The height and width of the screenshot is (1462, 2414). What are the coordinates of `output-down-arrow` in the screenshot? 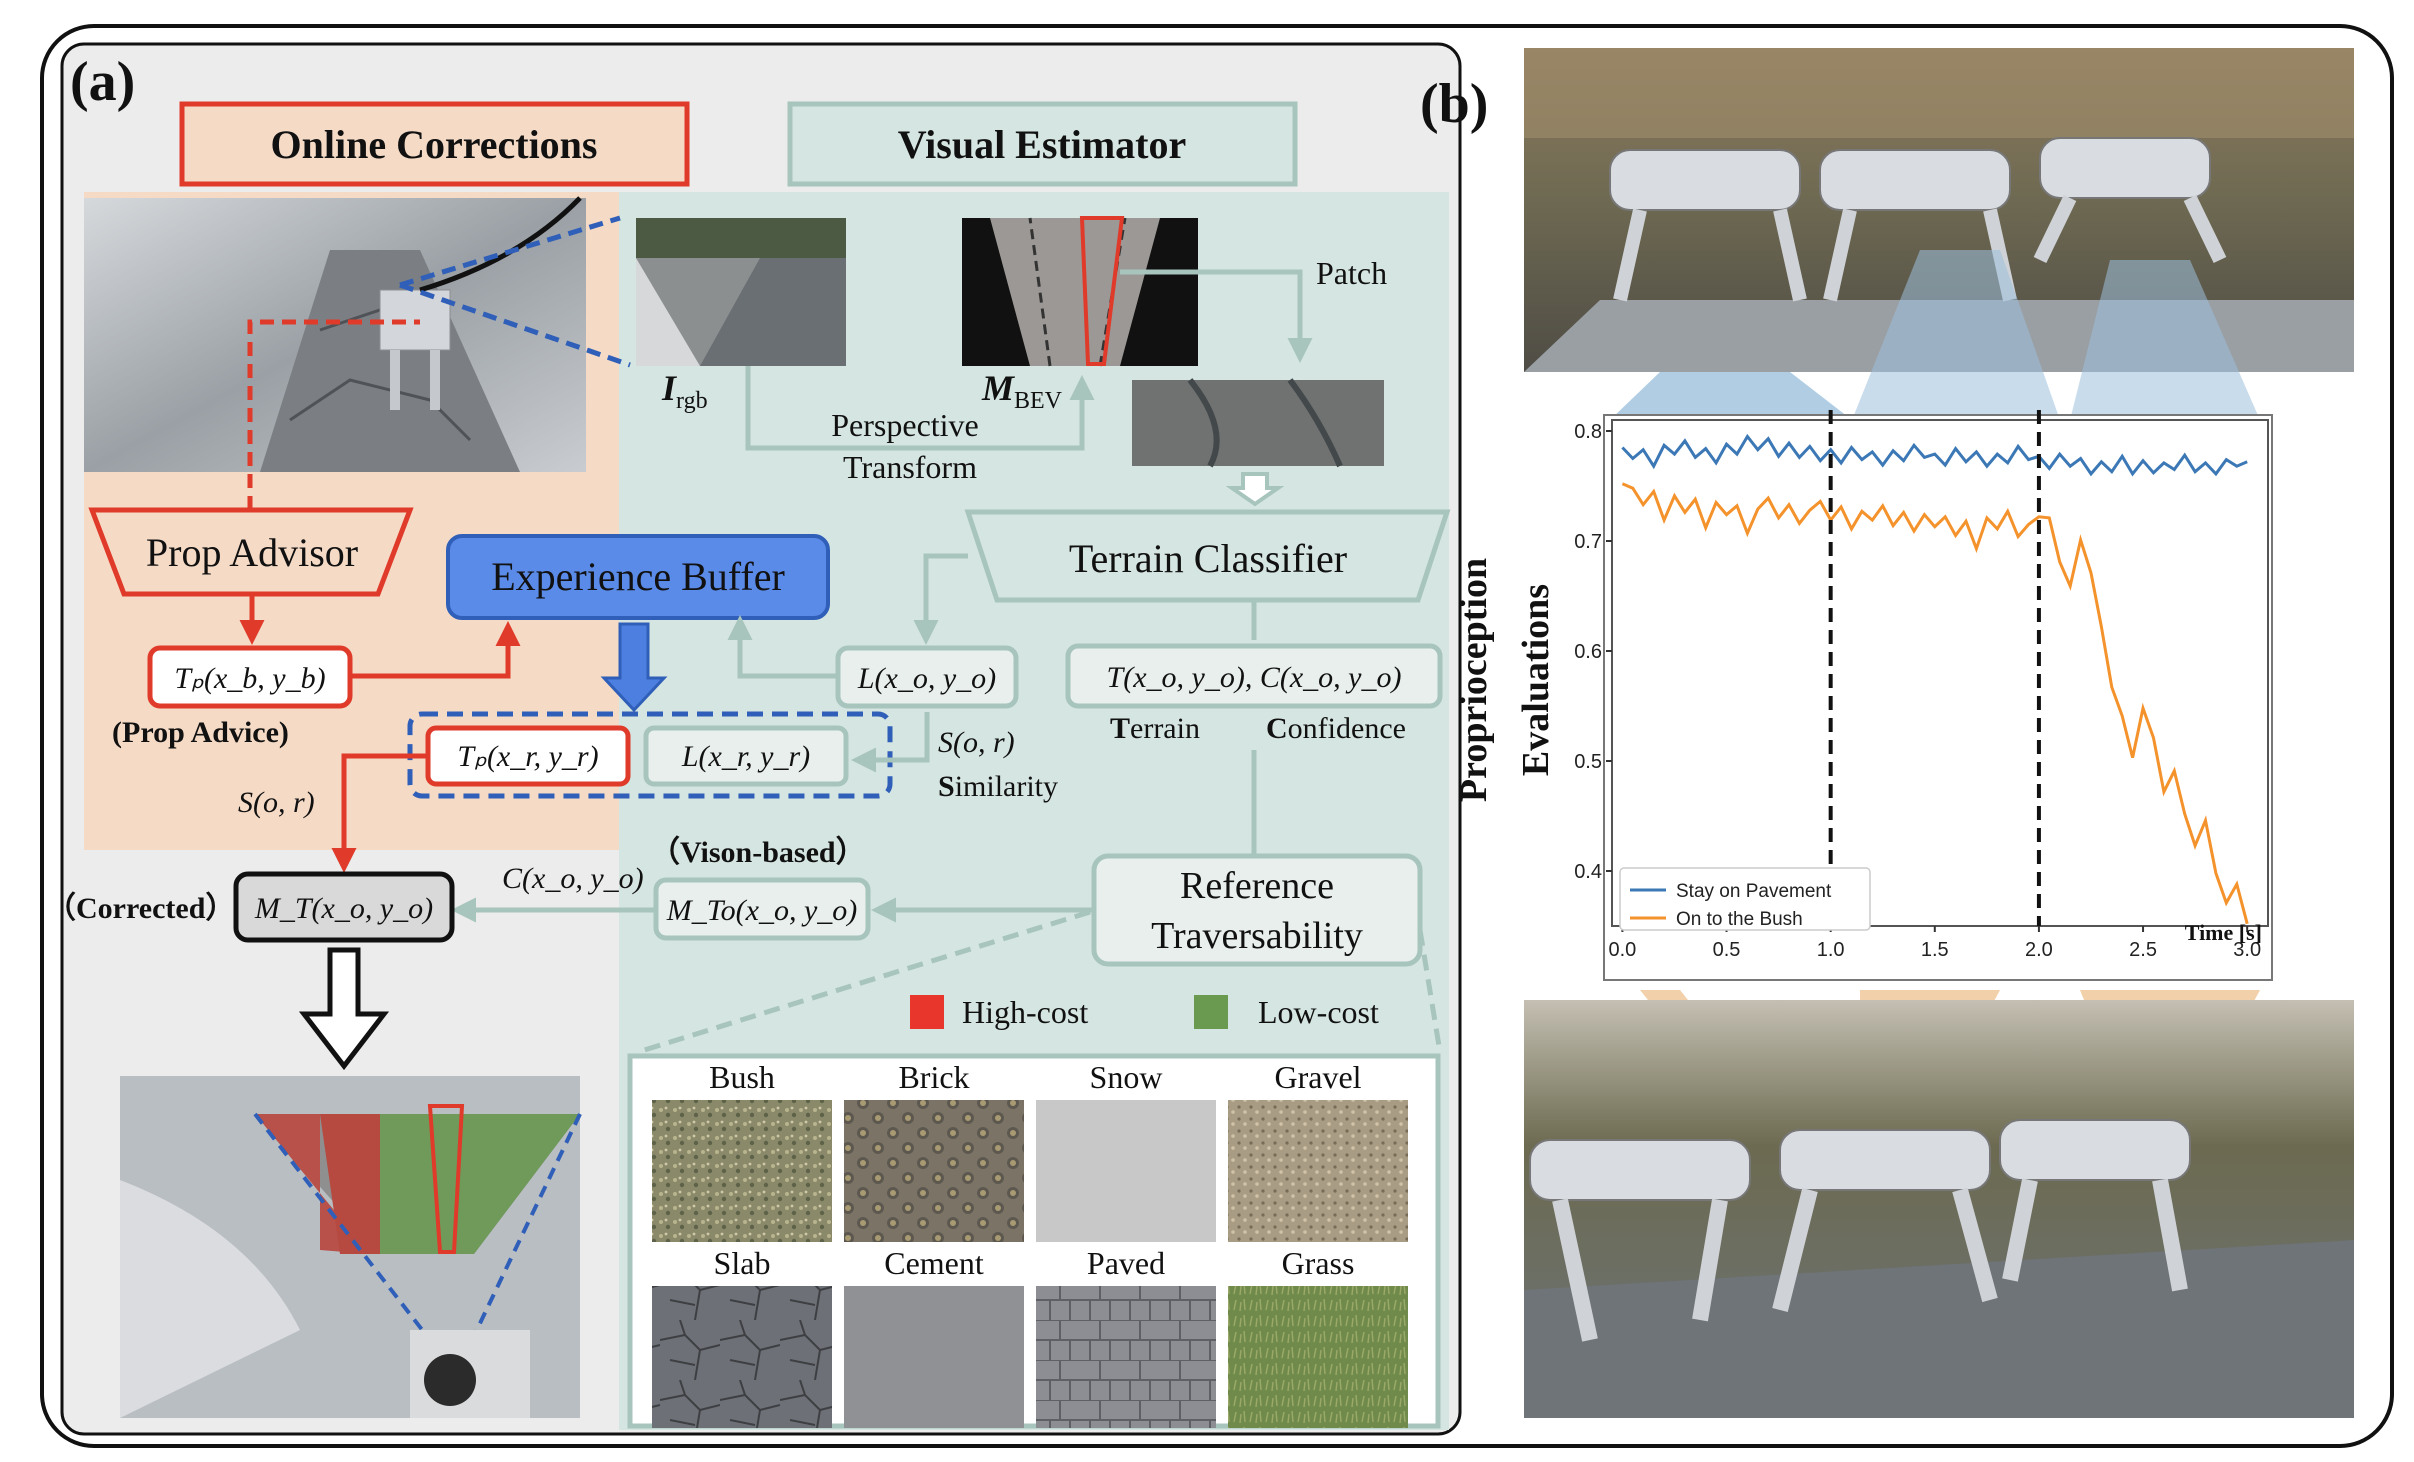 It's located at (344, 1009).